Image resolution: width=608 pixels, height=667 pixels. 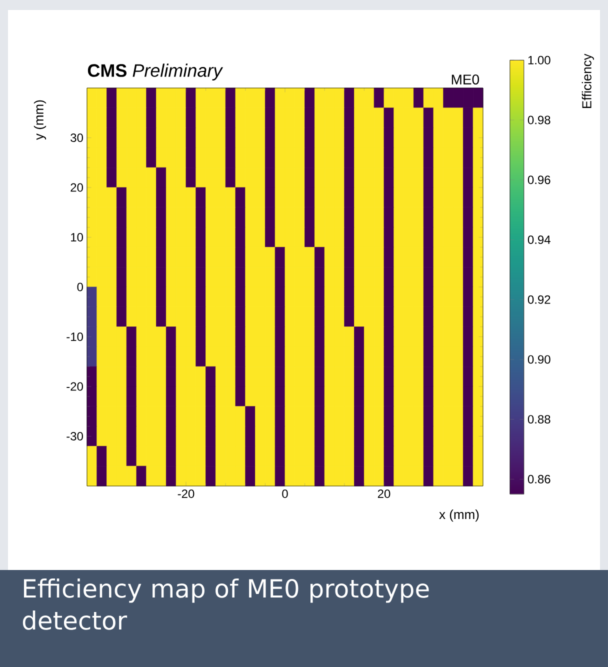 I want to click on y-tick-label: -20, so click(x=74, y=386).